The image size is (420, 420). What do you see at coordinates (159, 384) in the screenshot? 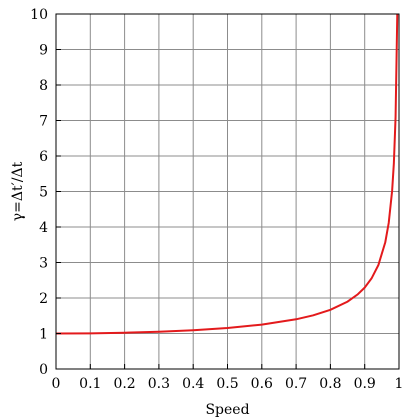
I see `x-tick-label: 0.3` at bounding box center [159, 384].